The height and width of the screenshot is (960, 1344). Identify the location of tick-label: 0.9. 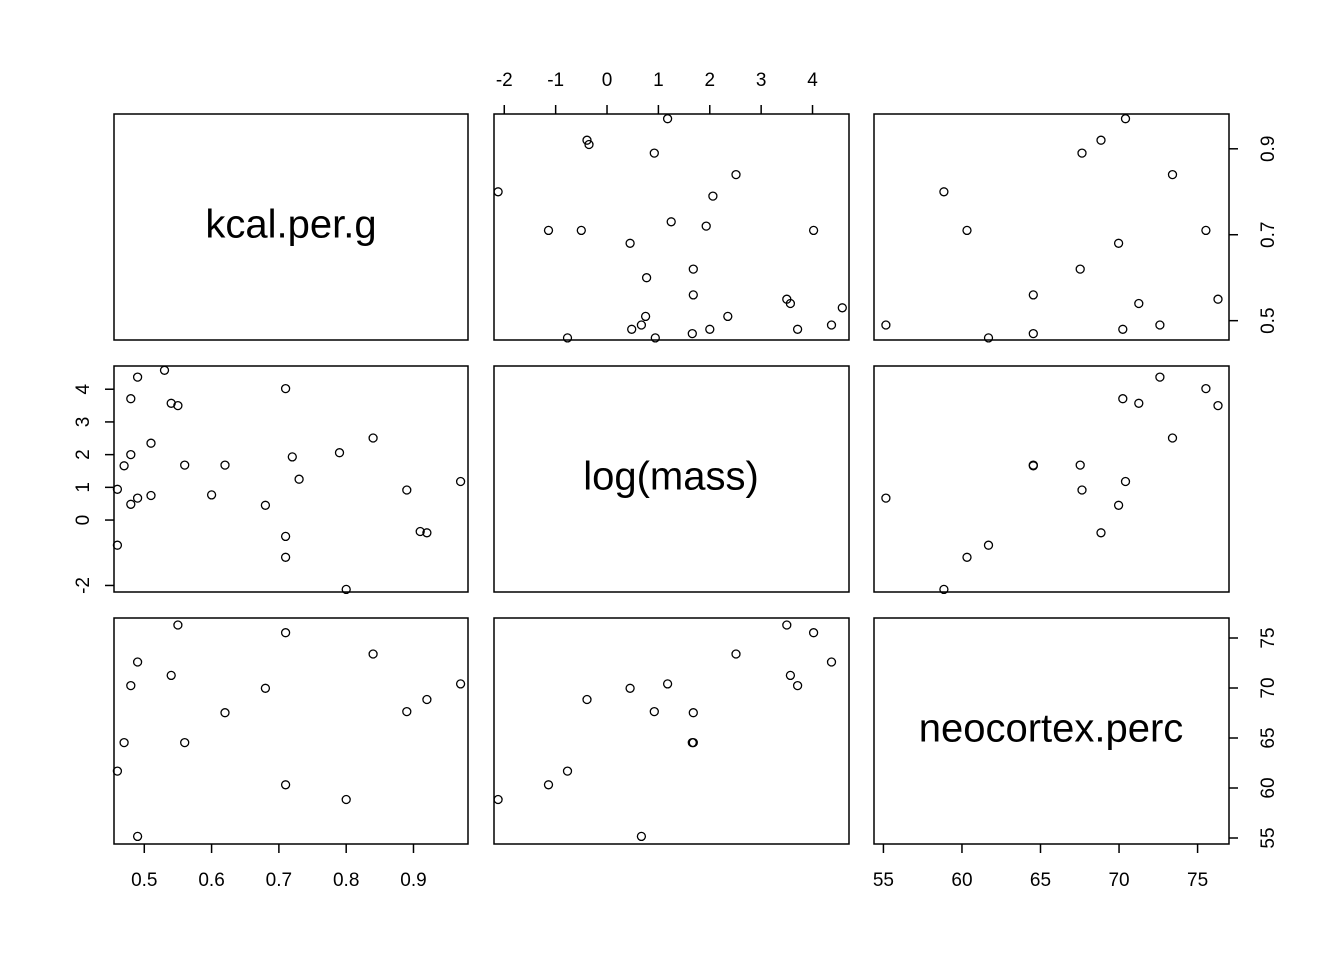
(1268, 149).